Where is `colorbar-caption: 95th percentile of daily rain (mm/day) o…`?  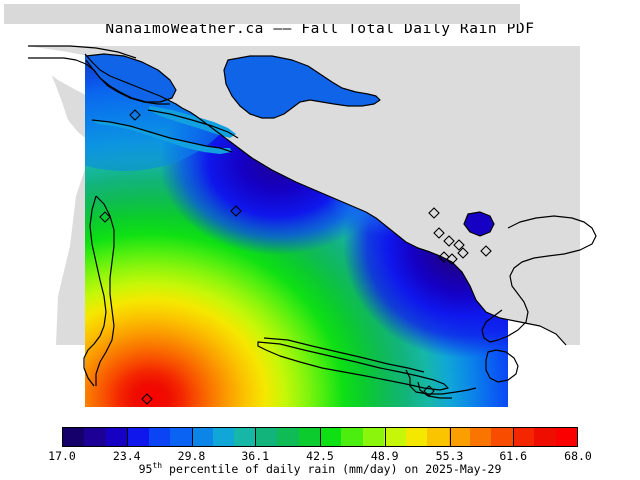 colorbar-caption: 95th percentile of daily rain (mm/day) o… is located at coordinates (320, 468).